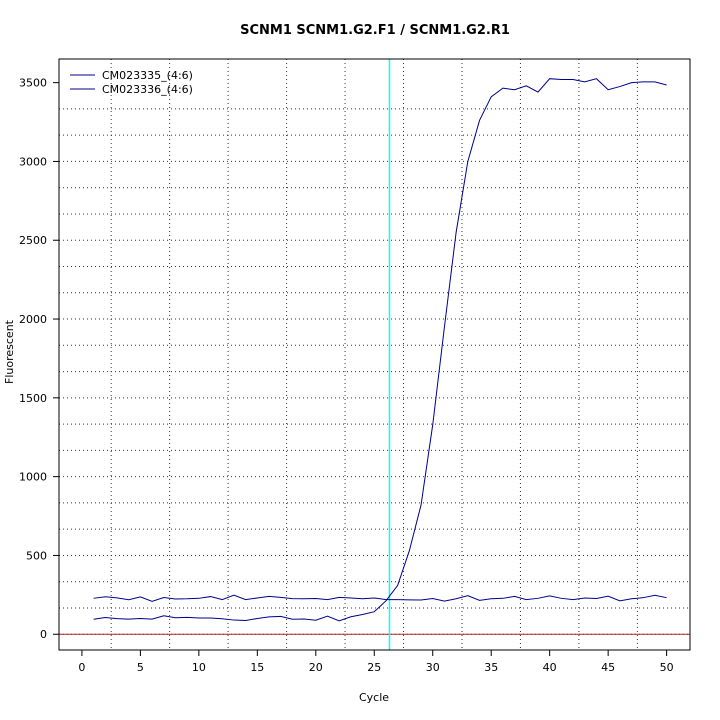  I want to click on x-tick-label: 30, so click(433, 667).